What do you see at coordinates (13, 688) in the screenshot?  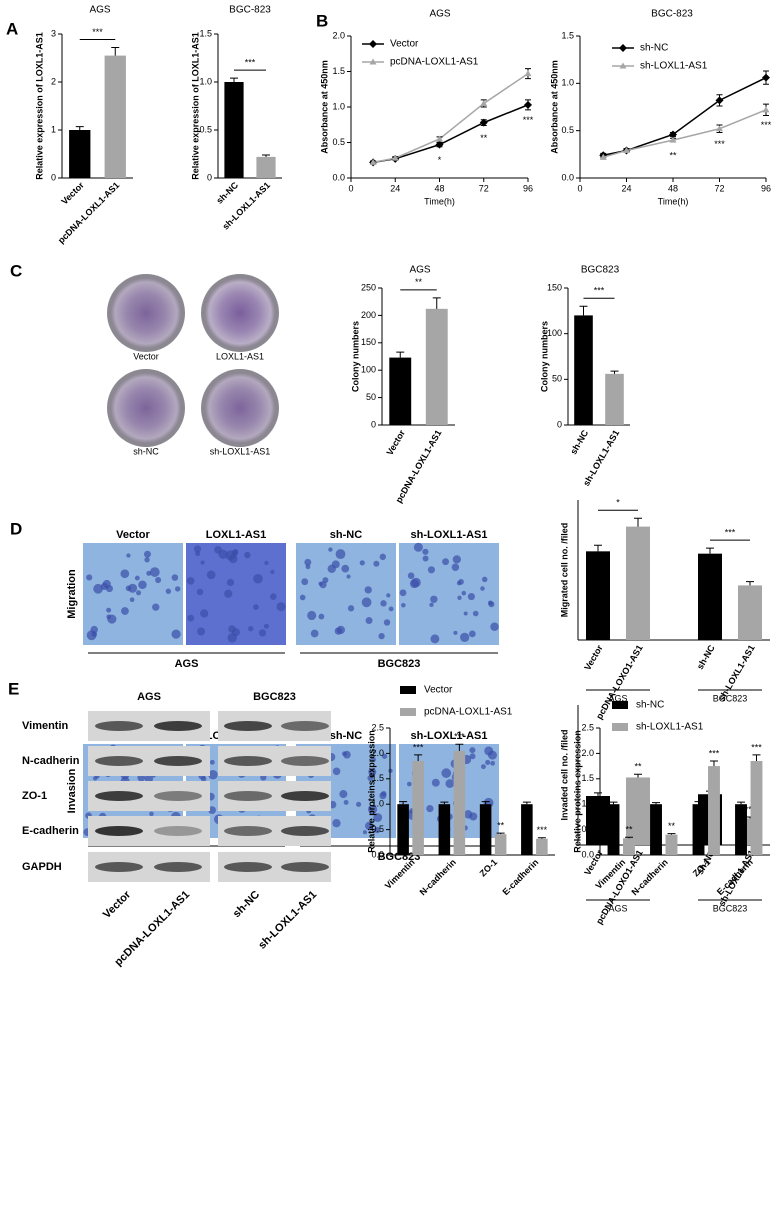 I see `panel-label: E` at bounding box center [13, 688].